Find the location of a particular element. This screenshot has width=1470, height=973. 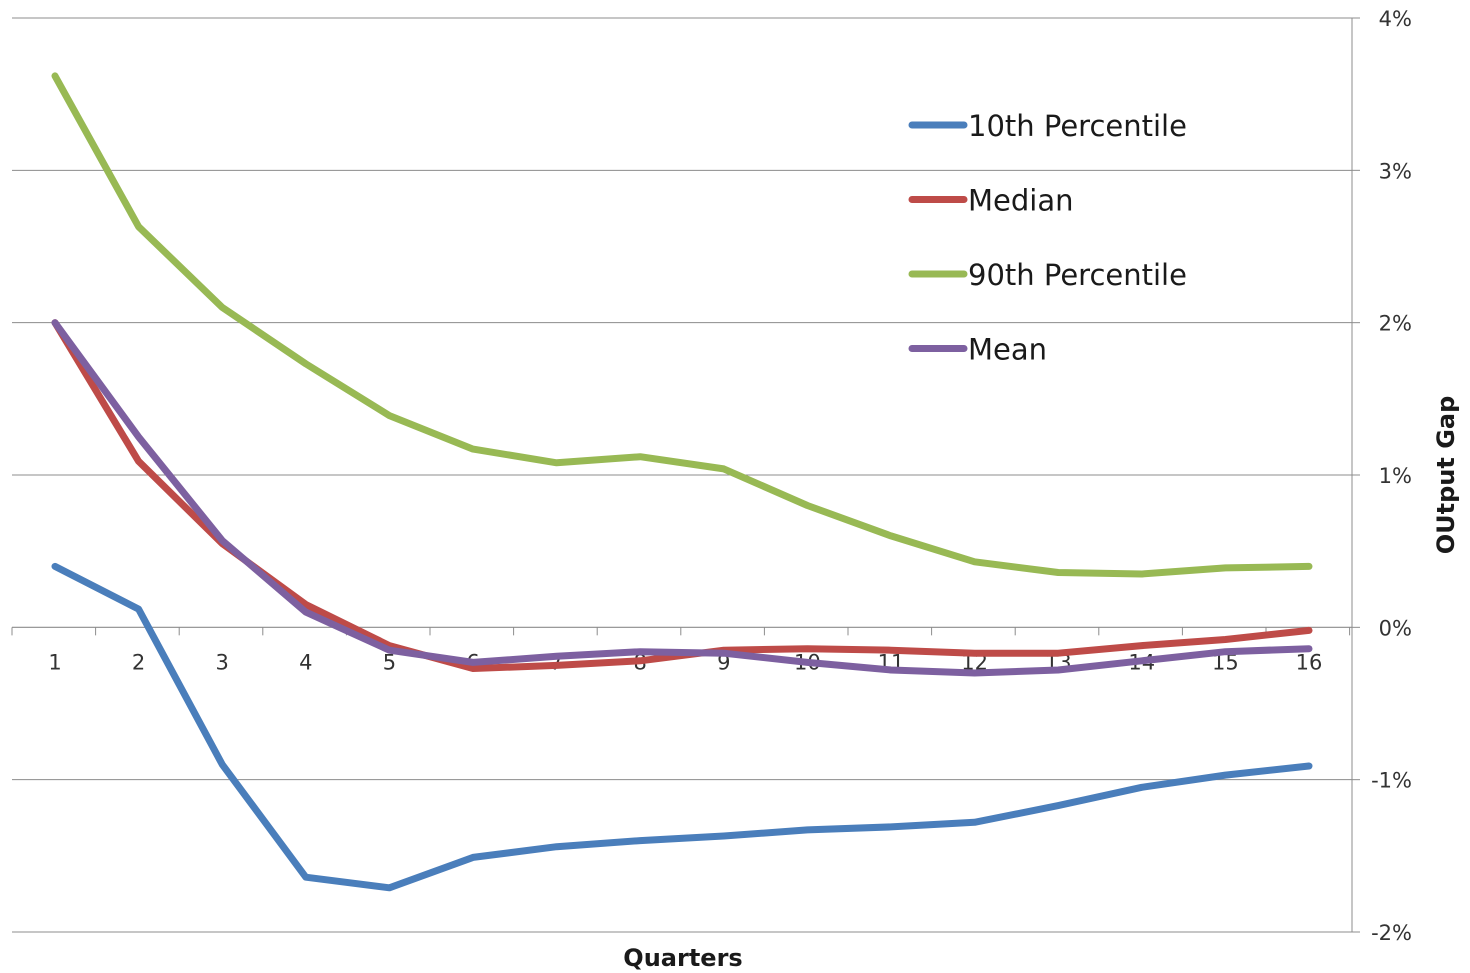

y-tick-label: 0% is located at coordinates (1395, 628).